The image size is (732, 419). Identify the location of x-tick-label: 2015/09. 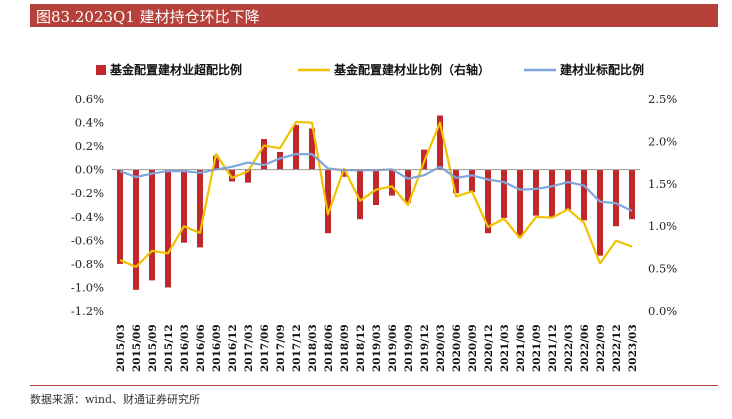
(153, 348).